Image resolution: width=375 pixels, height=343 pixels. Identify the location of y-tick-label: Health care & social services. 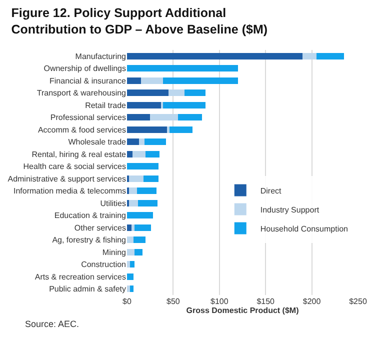
(74, 167).